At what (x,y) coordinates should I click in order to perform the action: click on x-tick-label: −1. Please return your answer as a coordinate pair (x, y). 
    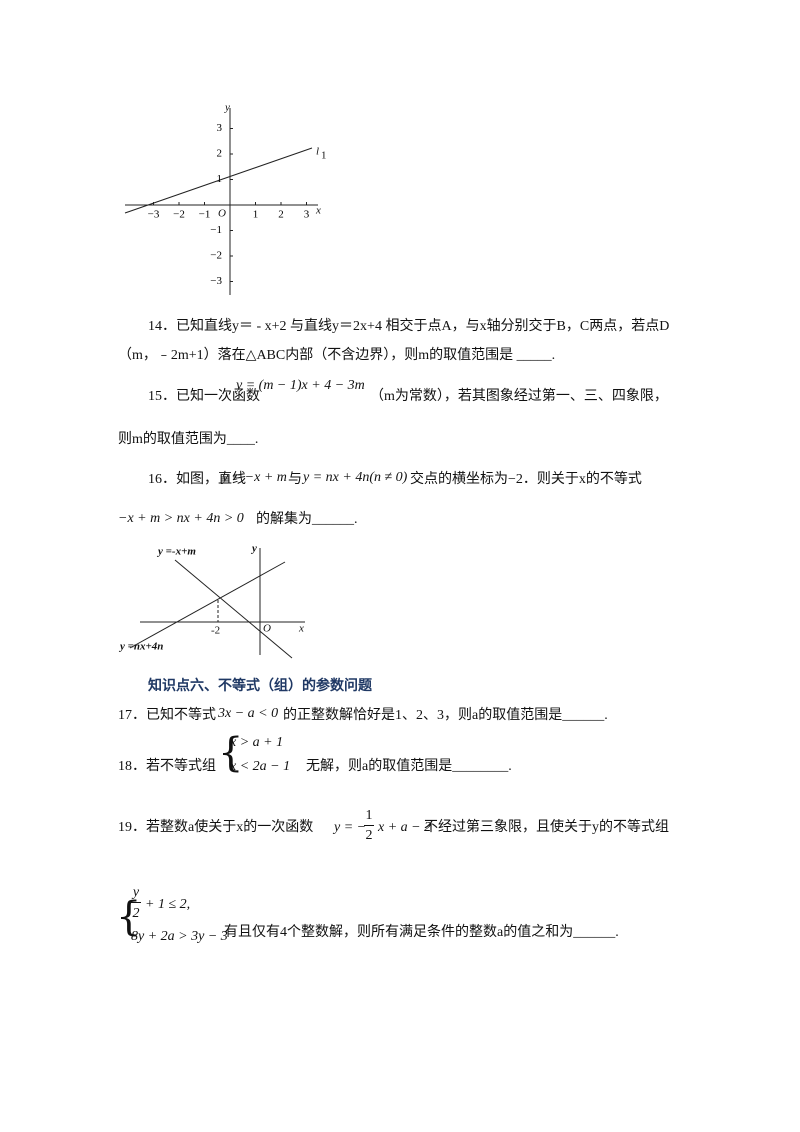
    Looking at the image, I should click on (205, 215).